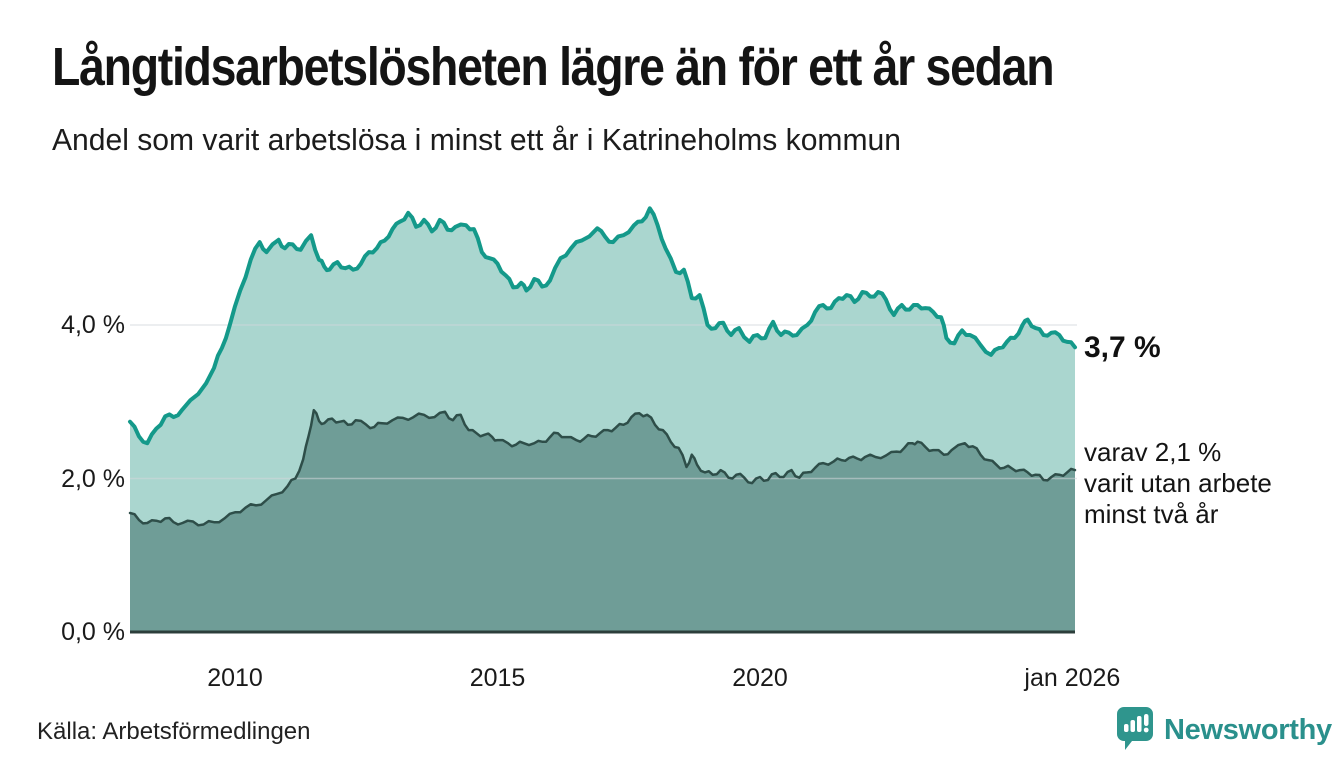 Image resolution: width=1340 pixels, height=780 pixels. What do you see at coordinates (1248, 730) in the screenshot?
I see `newsworthy-wordmark: Newsworthy` at bounding box center [1248, 730].